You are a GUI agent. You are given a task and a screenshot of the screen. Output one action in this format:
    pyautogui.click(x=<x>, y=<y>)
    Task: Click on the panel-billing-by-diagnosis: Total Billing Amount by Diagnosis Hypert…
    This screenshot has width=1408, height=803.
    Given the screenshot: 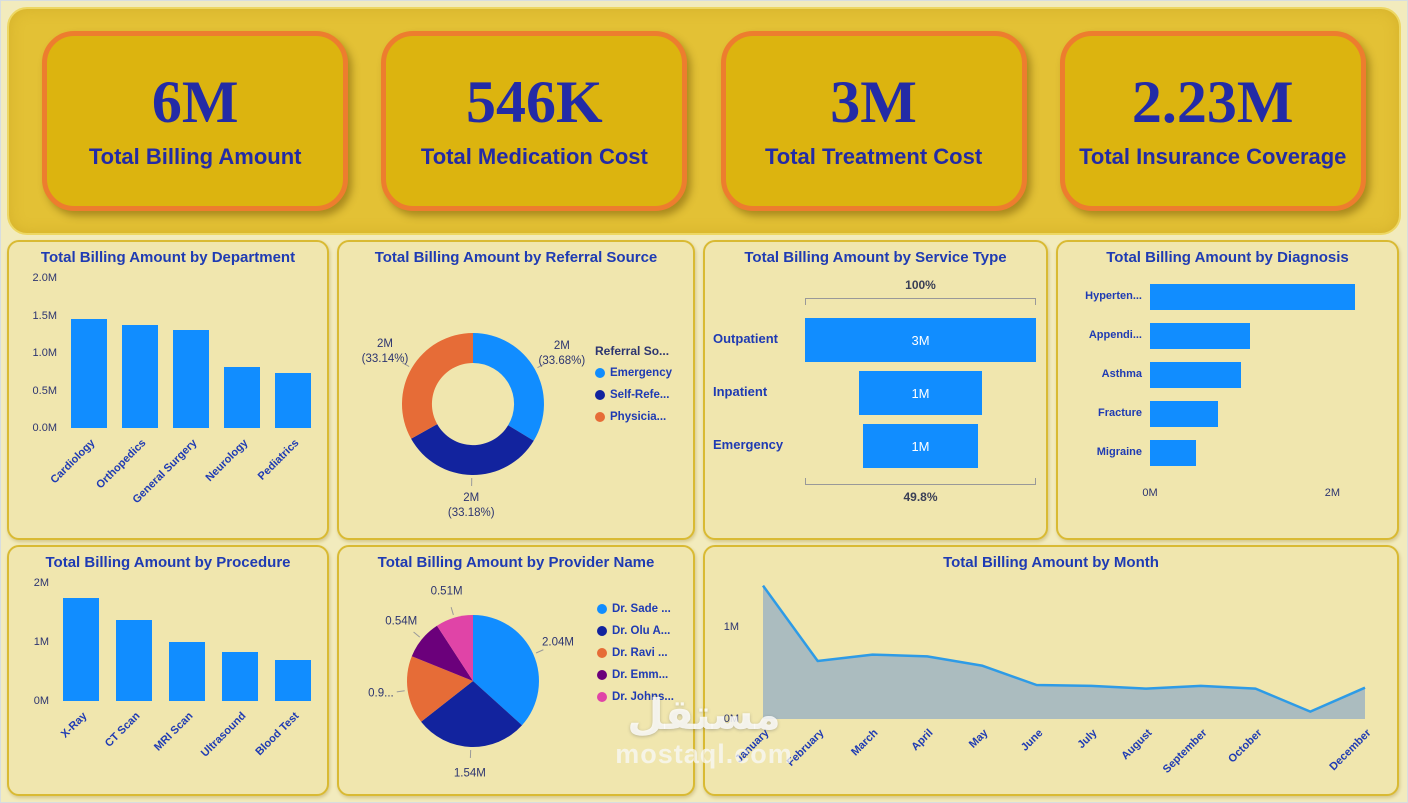 What is the action you would take?
    pyautogui.click(x=1227, y=390)
    